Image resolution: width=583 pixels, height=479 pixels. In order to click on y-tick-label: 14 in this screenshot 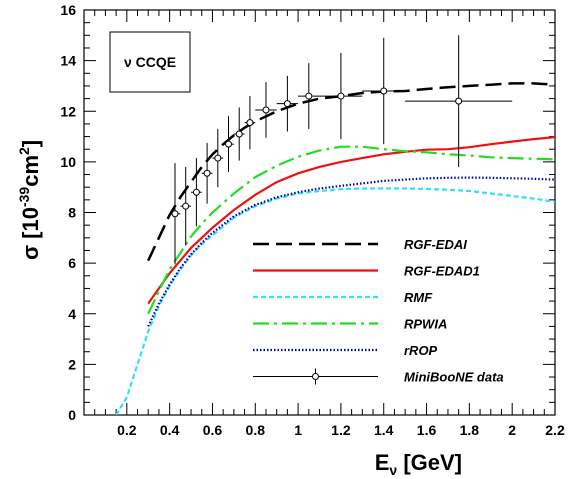, I will do `click(68, 61)`.